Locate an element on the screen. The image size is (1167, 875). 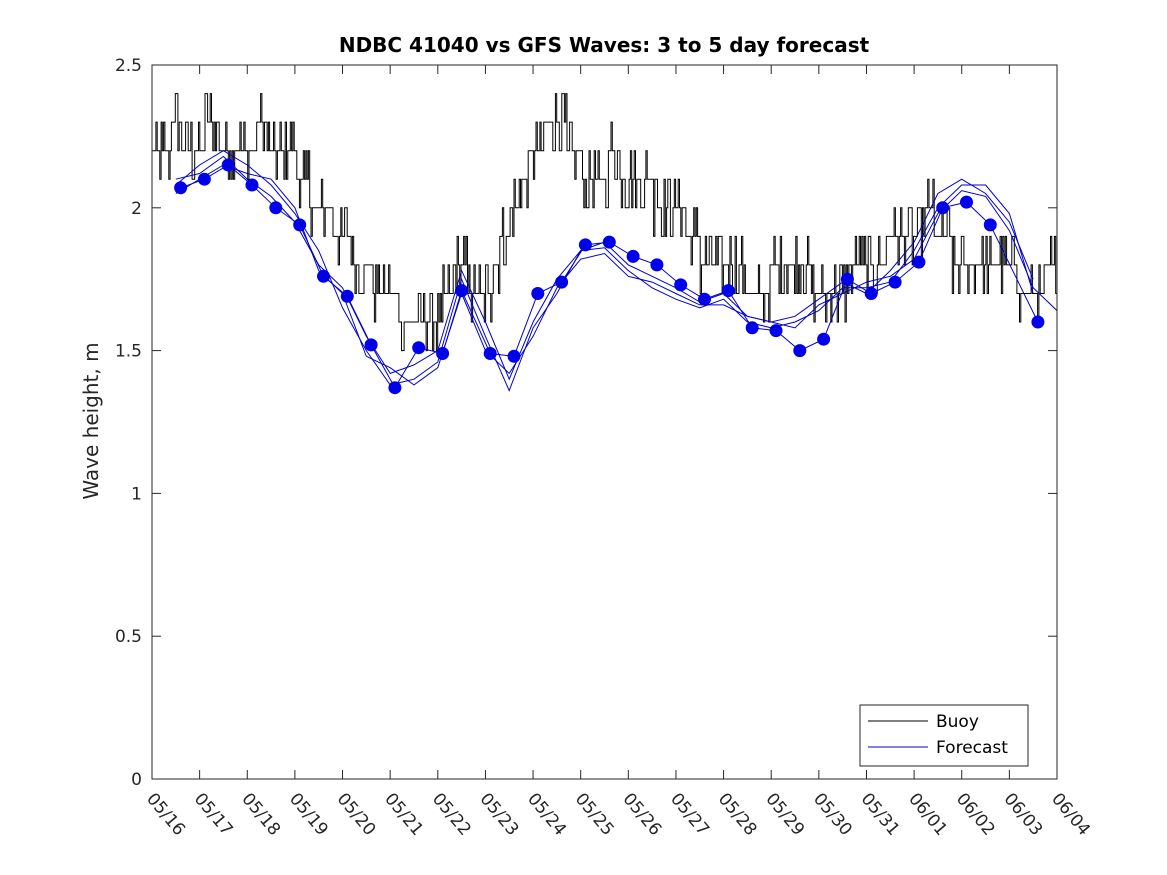
legend: Buoy Forecast is located at coordinates (944, 735).